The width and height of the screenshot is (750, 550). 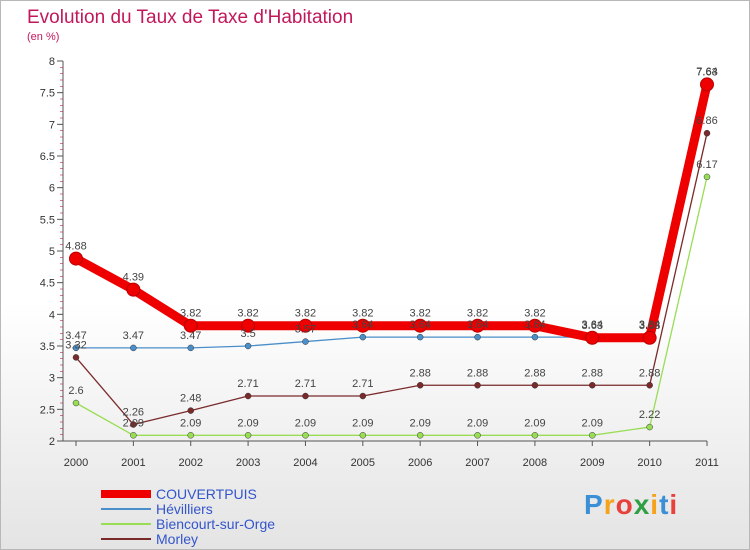 I want to click on x-tick-label: 2000, so click(x=76, y=463).